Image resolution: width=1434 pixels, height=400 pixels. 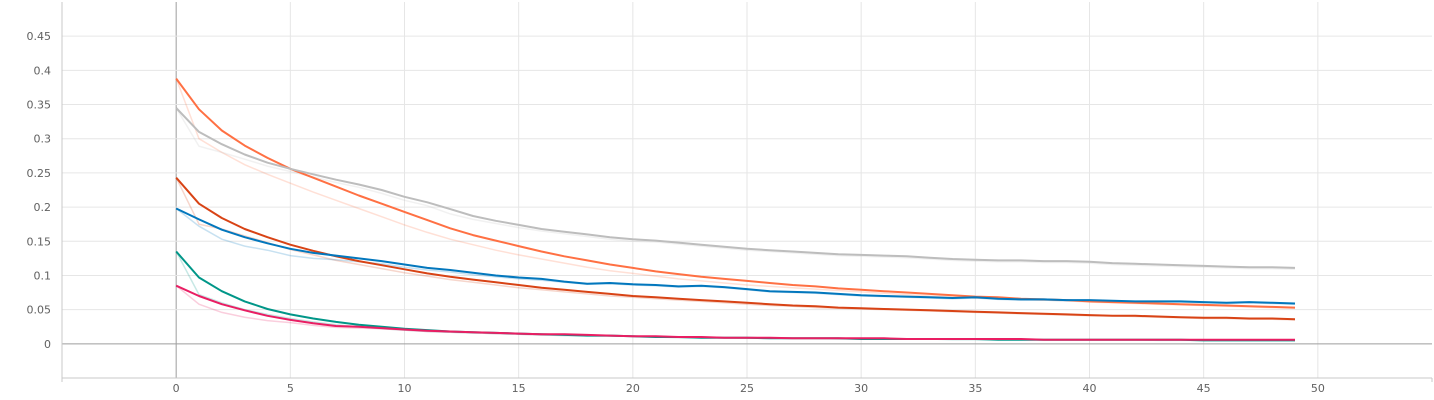 What do you see at coordinates (39, 173) in the screenshot?
I see `y-tick-label: 0.25` at bounding box center [39, 173].